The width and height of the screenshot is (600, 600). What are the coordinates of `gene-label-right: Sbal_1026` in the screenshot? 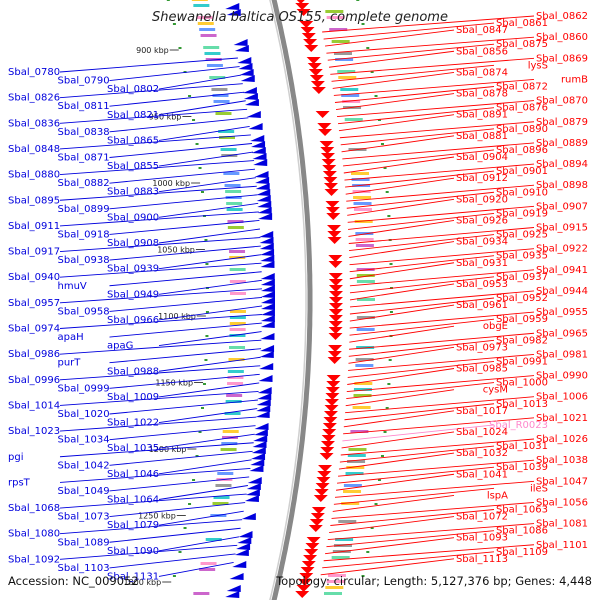 It's located at (562, 439).